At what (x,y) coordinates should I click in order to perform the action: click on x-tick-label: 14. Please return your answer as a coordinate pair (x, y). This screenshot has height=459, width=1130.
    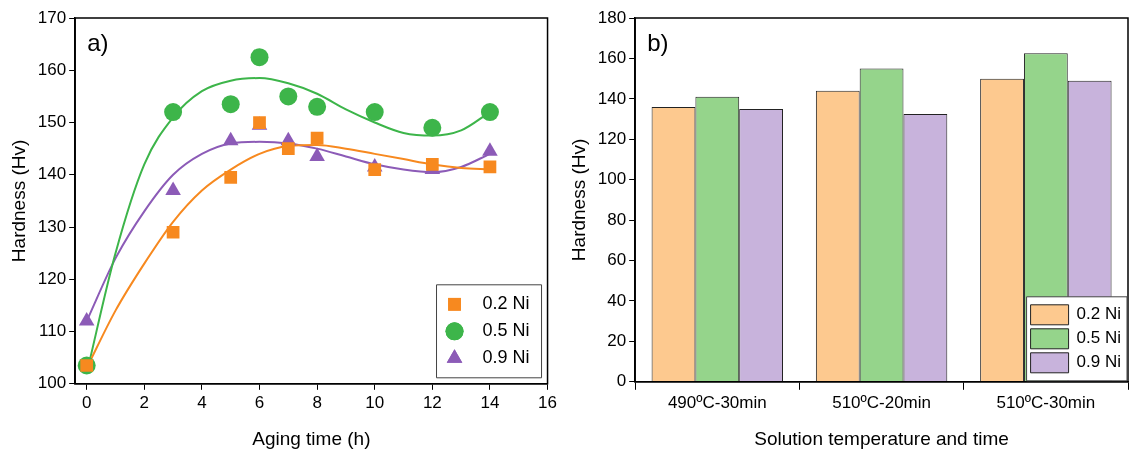
    Looking at the image, I should click on (490, 402).